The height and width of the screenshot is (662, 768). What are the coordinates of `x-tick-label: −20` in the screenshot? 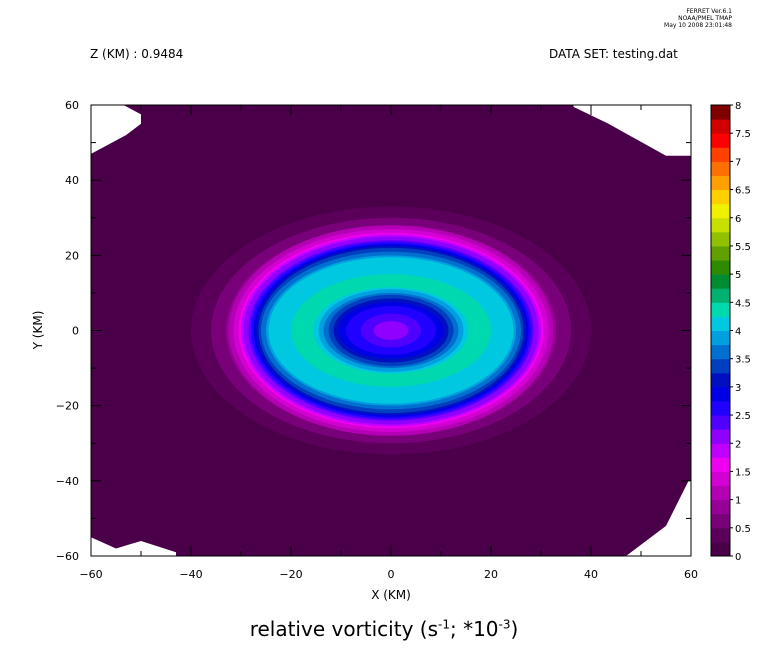 It's located at (290, 574).